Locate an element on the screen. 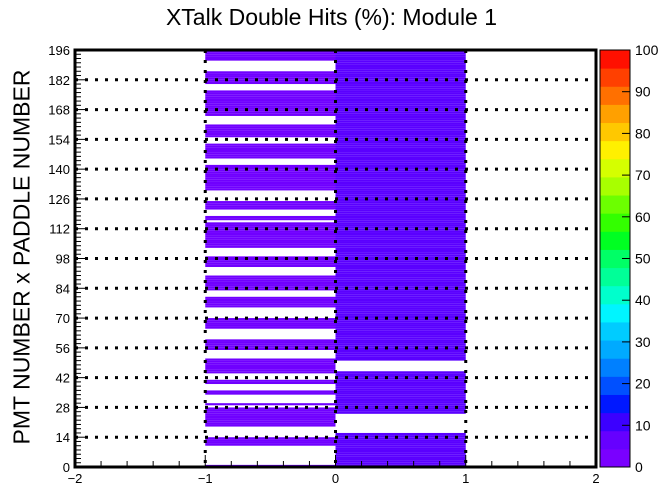 The image size is (663, 484). y-tick-label: 140 is located at coordinates (59, 169).